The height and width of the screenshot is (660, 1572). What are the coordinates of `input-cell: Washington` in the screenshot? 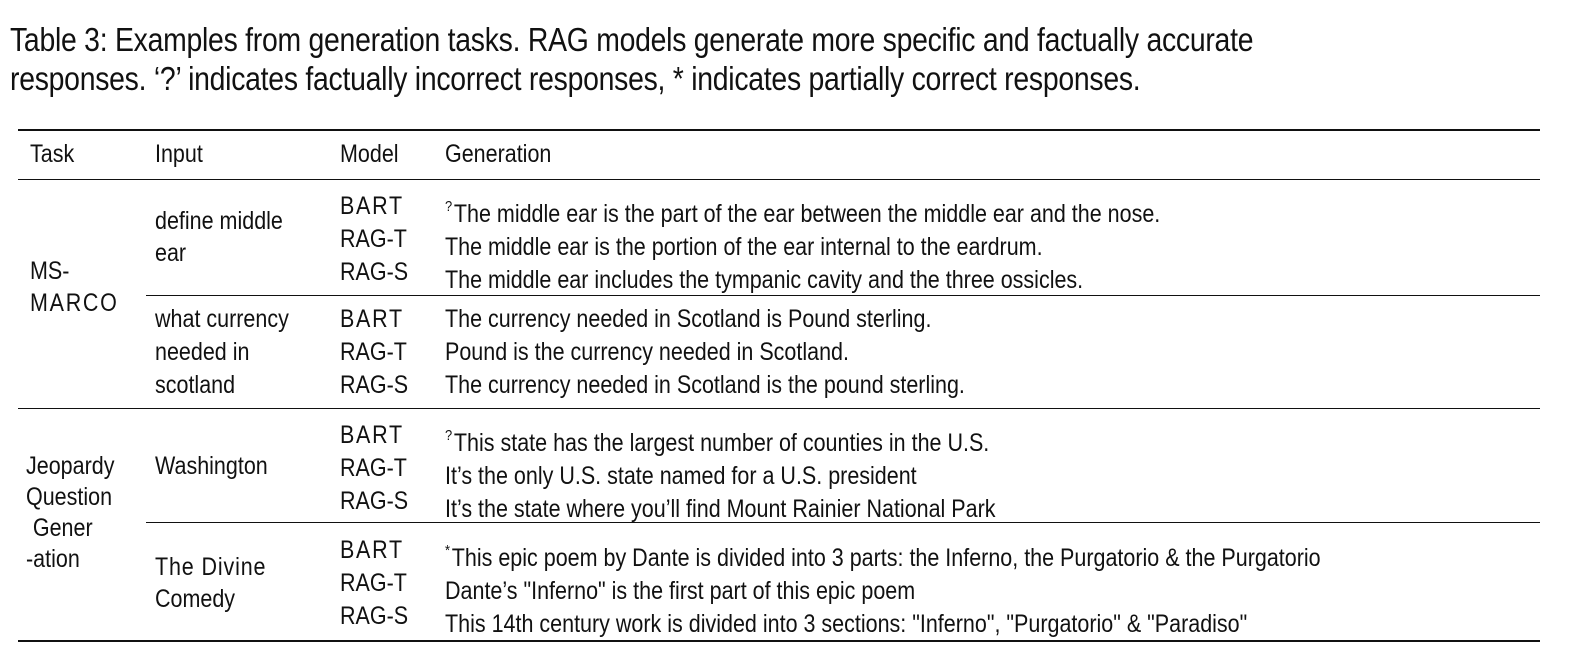 It's located at (211, 466).